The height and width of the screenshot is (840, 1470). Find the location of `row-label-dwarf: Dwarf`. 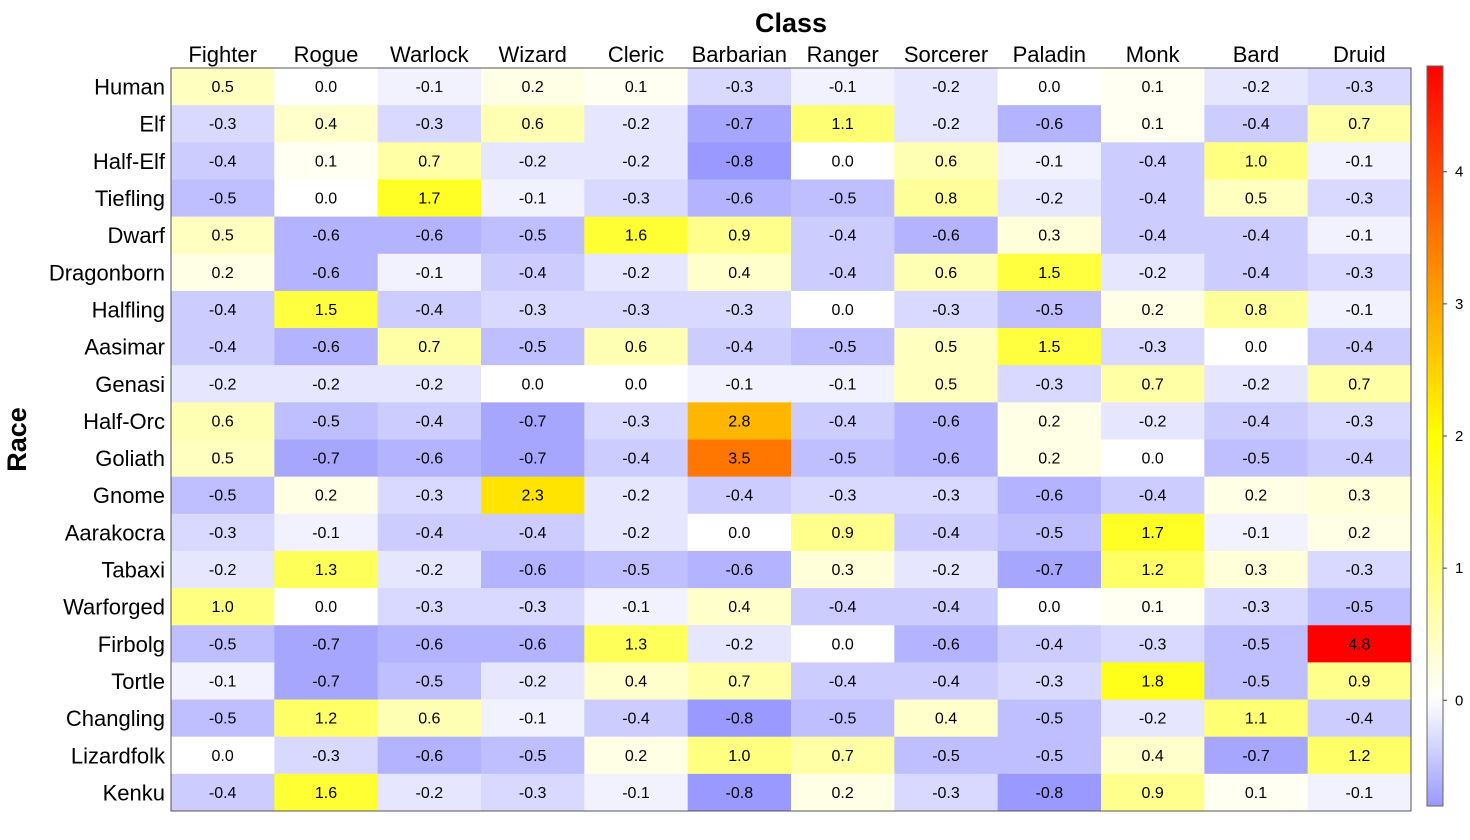

row-label-dwarf: Dwarf is located at coordinates (137, 235).